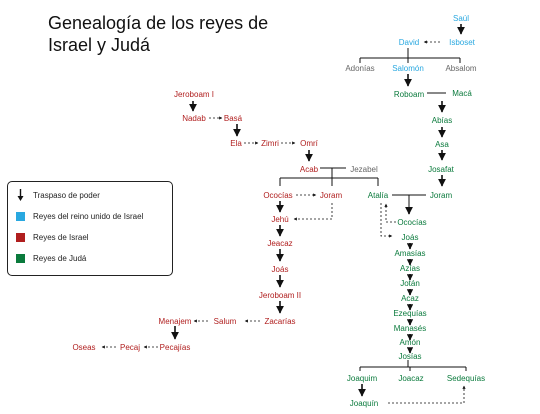  I want to click on king-pecajias: Pecajías, so click(175, 347).